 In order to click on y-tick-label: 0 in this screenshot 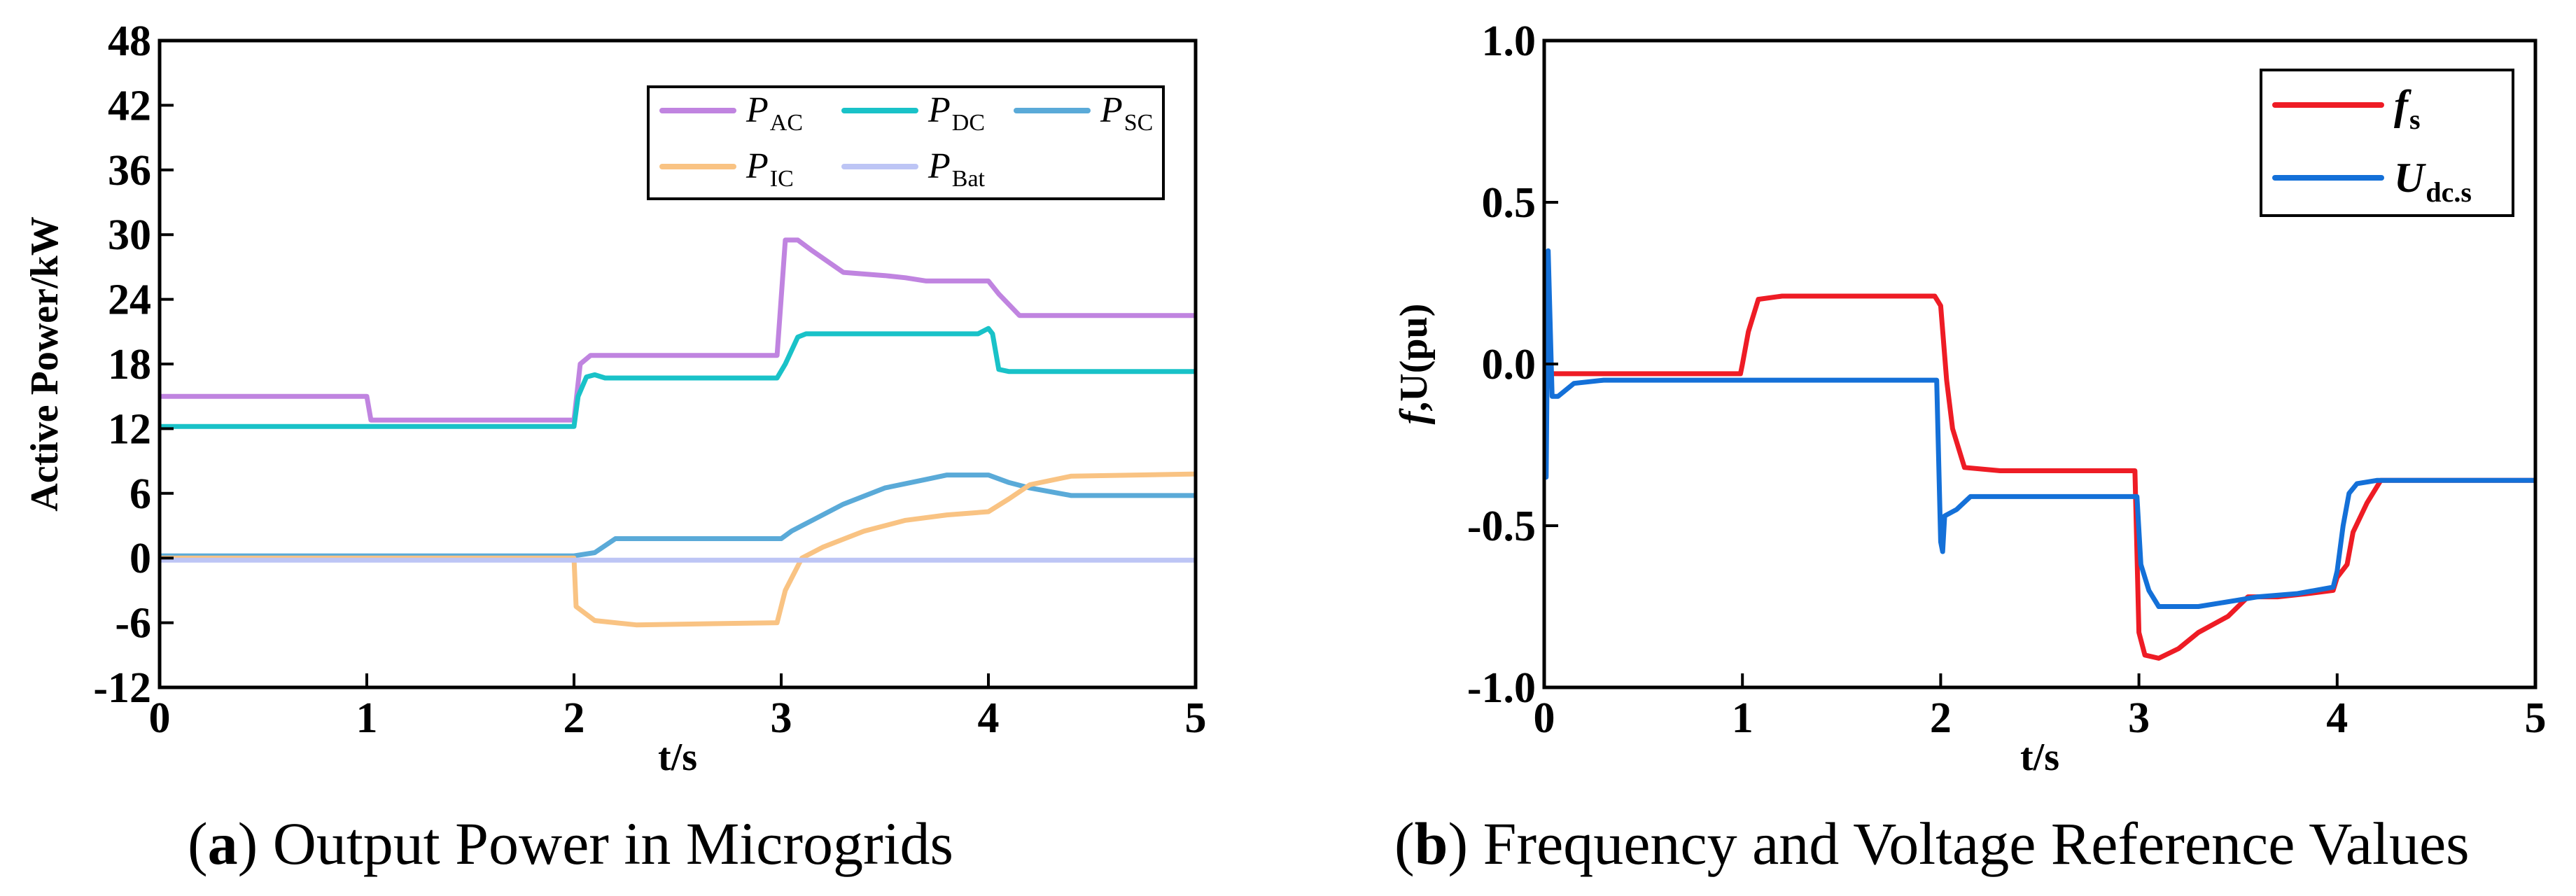, I will do `click(140, 558)`.